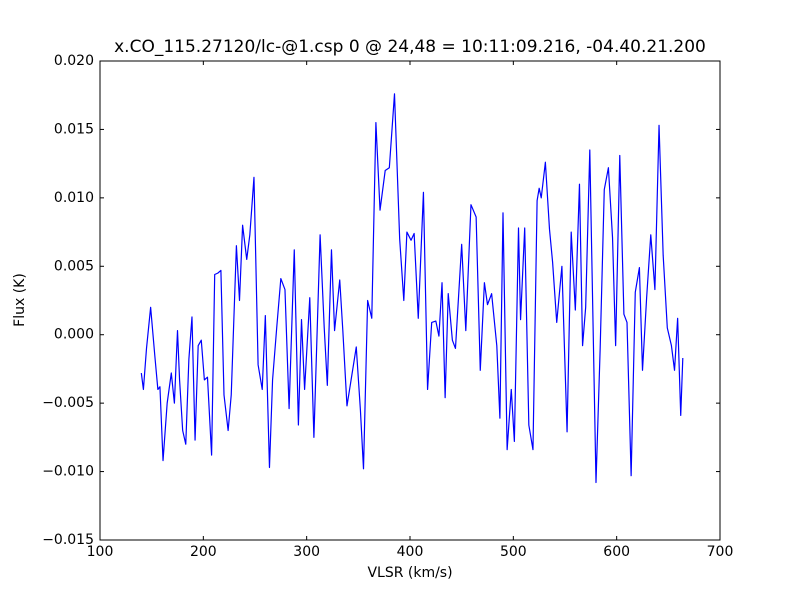 Image resolution: width=800 pixels, height=600 pixels. Describe the element at coordinates (513, 552) in the screenshot. I see `x-tick-label: 500` at that location.